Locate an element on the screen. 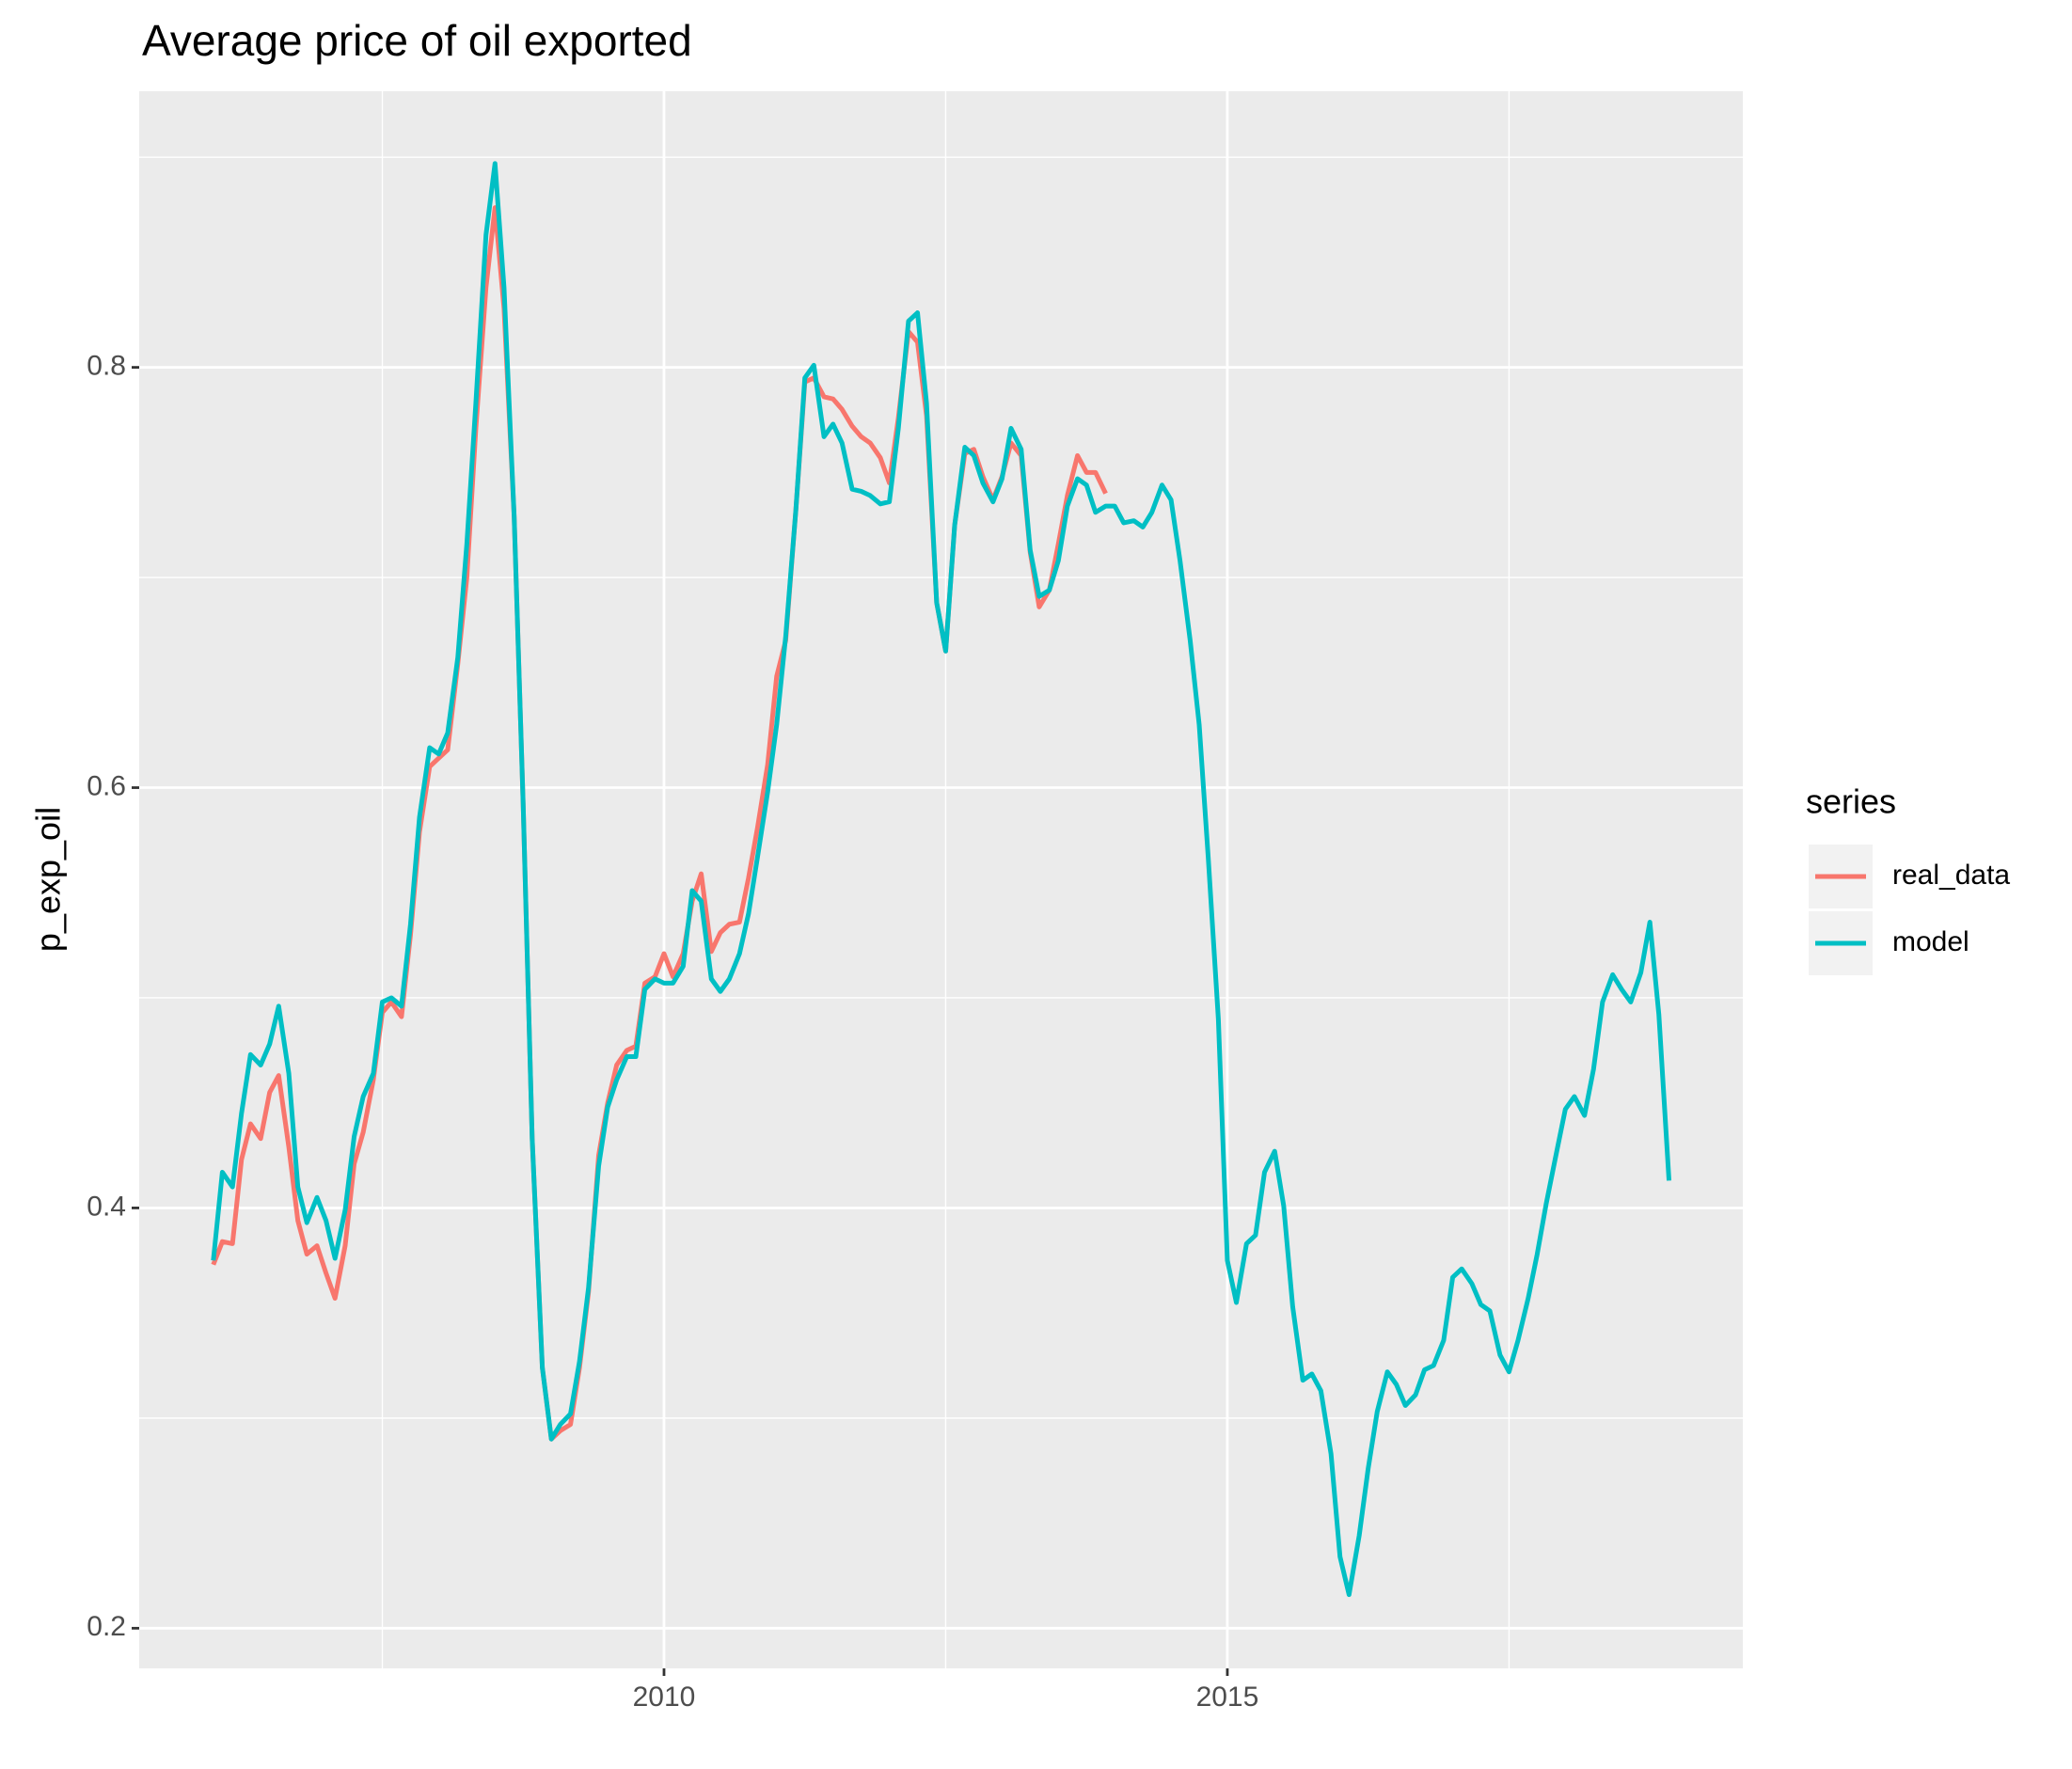  x-tick-label: 2015 is located at coordinates (1227, 1697).